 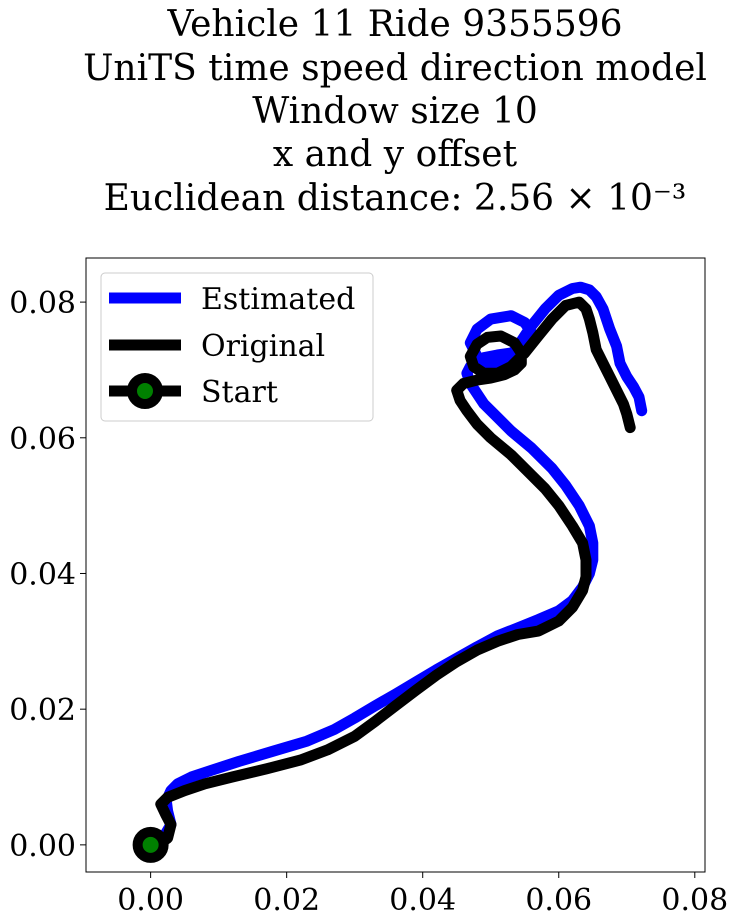 I want to click on y-axis: 0.00 0.02 0.04 0.06 0.08, so click(x=47, y=575).